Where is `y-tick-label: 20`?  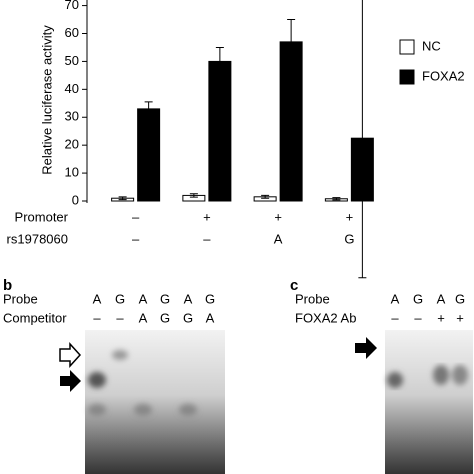
y-tick-label: 20 is located at coordinates (72, 144).